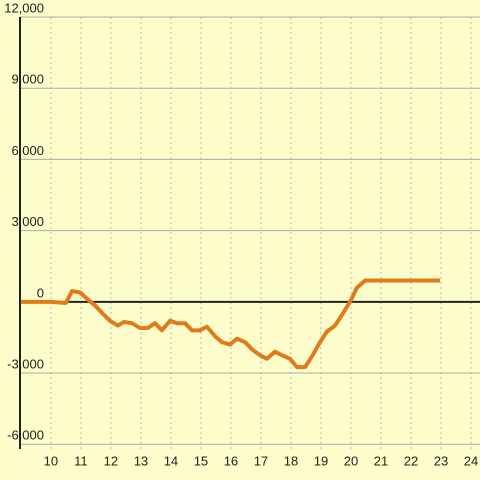 This screenshot has height=480, width=480. What do you see at coordinates (411, 460) in the screenshot?
I see `x-tick-label: 22` at bounding box center [411, 460].